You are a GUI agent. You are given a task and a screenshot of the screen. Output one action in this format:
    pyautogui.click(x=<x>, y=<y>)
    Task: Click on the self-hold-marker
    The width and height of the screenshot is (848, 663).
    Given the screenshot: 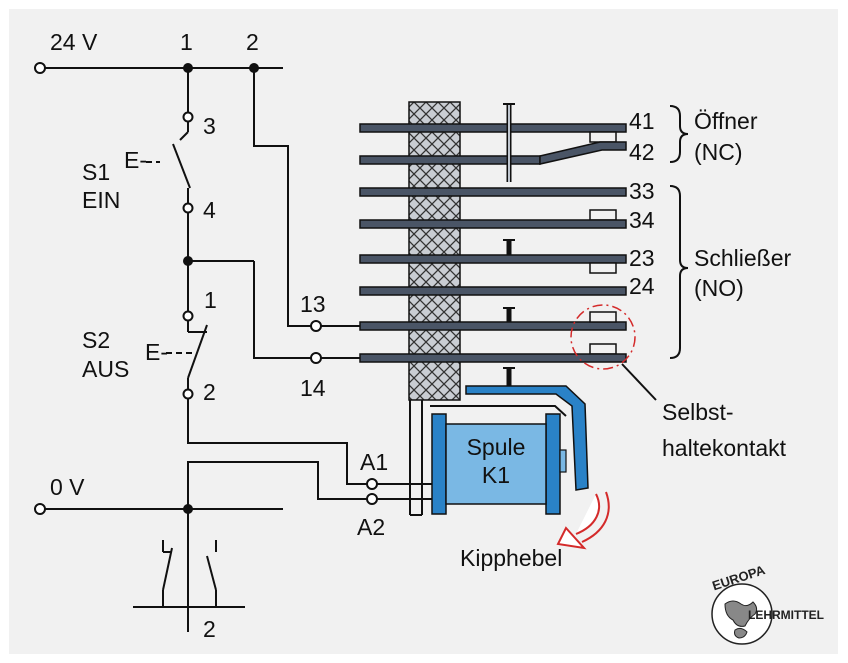 What is the action you would take?
    pyautogui.click(x=603, y=337)
    